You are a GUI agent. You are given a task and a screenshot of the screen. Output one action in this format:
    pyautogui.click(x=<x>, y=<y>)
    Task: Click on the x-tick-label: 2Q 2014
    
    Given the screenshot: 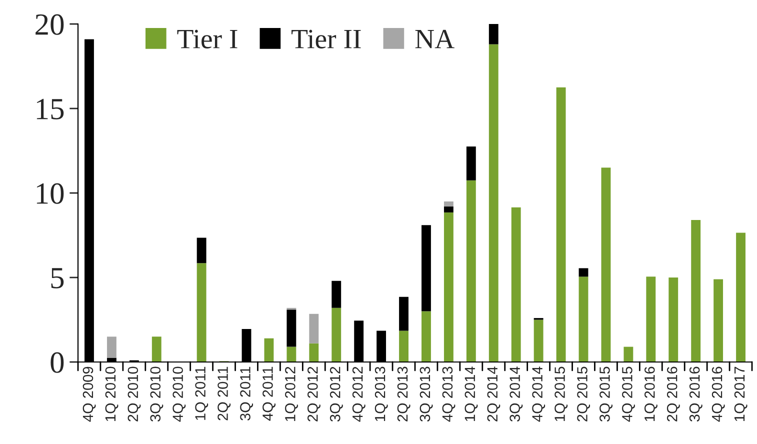 What is the action you would take?
    pyautogui.click(x=493, y=394)
    